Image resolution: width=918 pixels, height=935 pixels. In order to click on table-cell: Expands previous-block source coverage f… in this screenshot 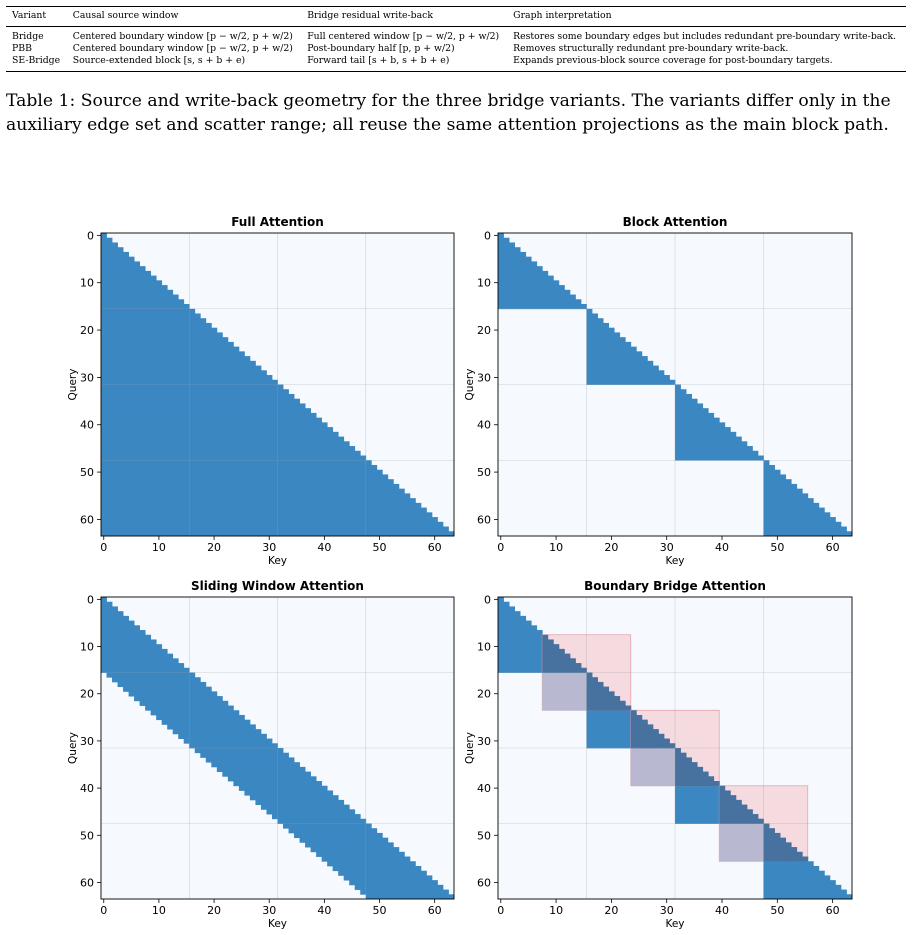, I will do `click(673, 60)`.